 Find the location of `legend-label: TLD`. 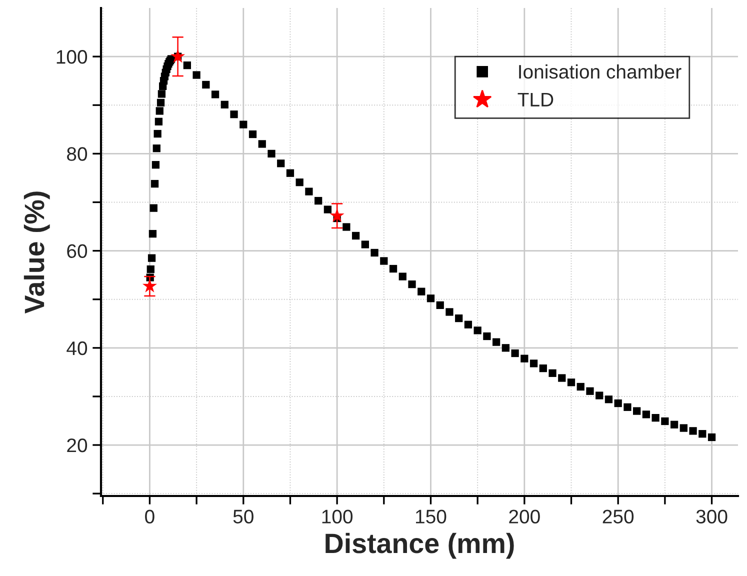

legend-label: TLD is located at coordinates (536, 99).